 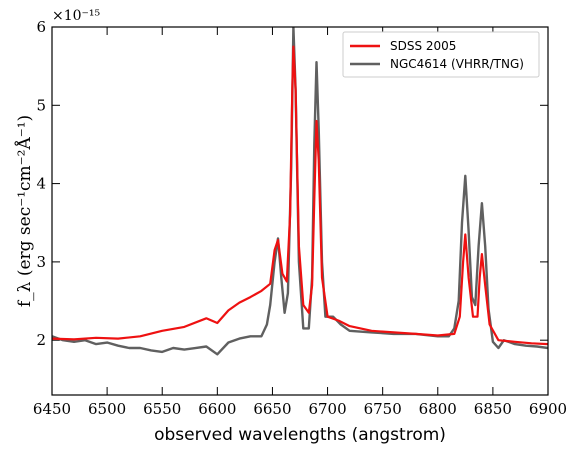 What do you see at coordinates (41, 340) in the screenshot?
I see `y-tick-label: 2` at bounding box center [41, 340].